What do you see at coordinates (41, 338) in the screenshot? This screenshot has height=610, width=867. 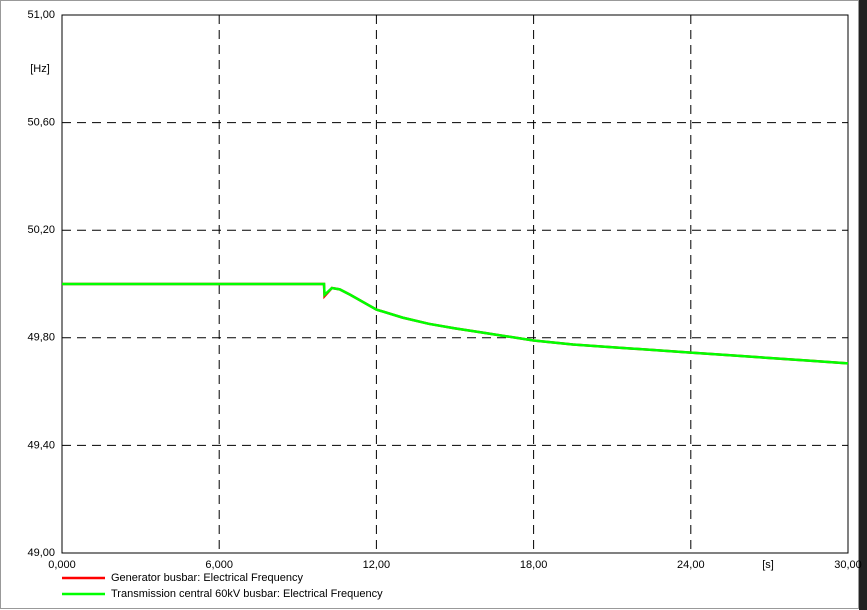 I see `y-tick-label: 49,80` at bounding box center [41, 338].